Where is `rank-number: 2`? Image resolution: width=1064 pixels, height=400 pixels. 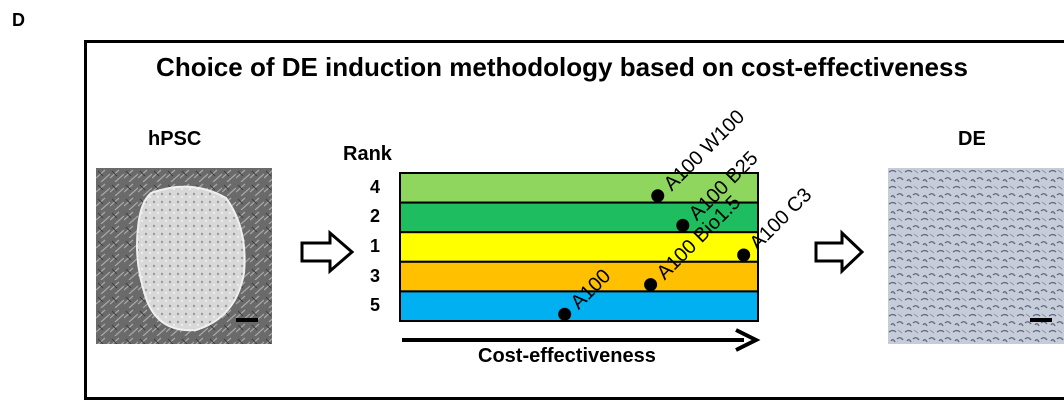
rank-number: 2 is located at coordinates (374, 216).